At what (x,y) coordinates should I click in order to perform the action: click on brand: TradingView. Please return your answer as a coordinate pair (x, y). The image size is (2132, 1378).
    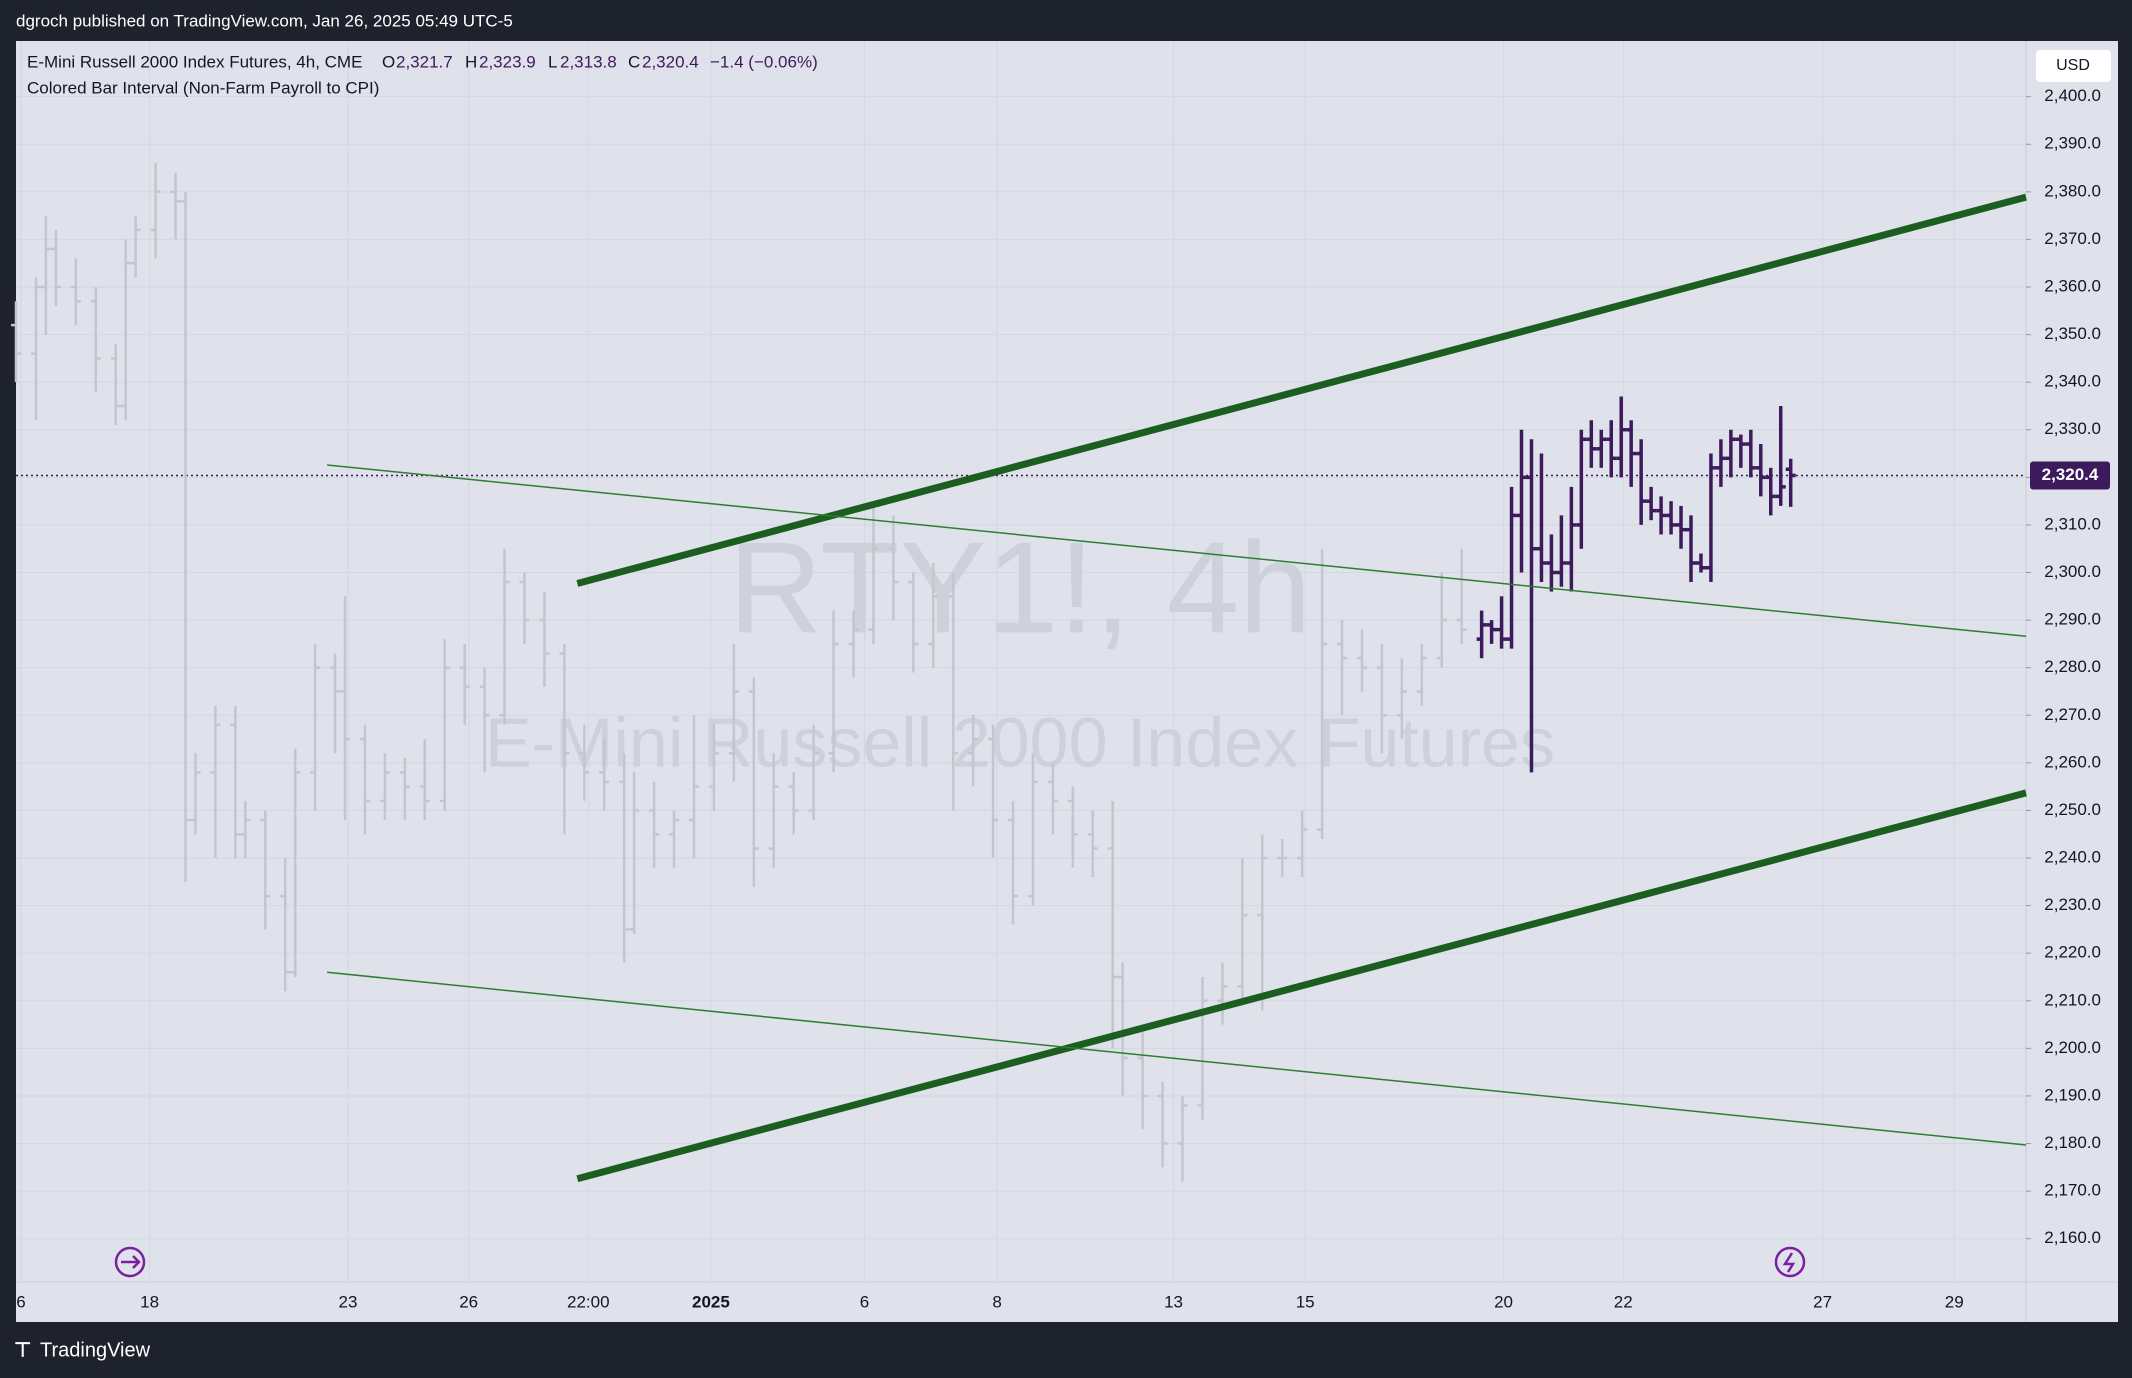
    Looking at the image, I should click on (95, 1350).